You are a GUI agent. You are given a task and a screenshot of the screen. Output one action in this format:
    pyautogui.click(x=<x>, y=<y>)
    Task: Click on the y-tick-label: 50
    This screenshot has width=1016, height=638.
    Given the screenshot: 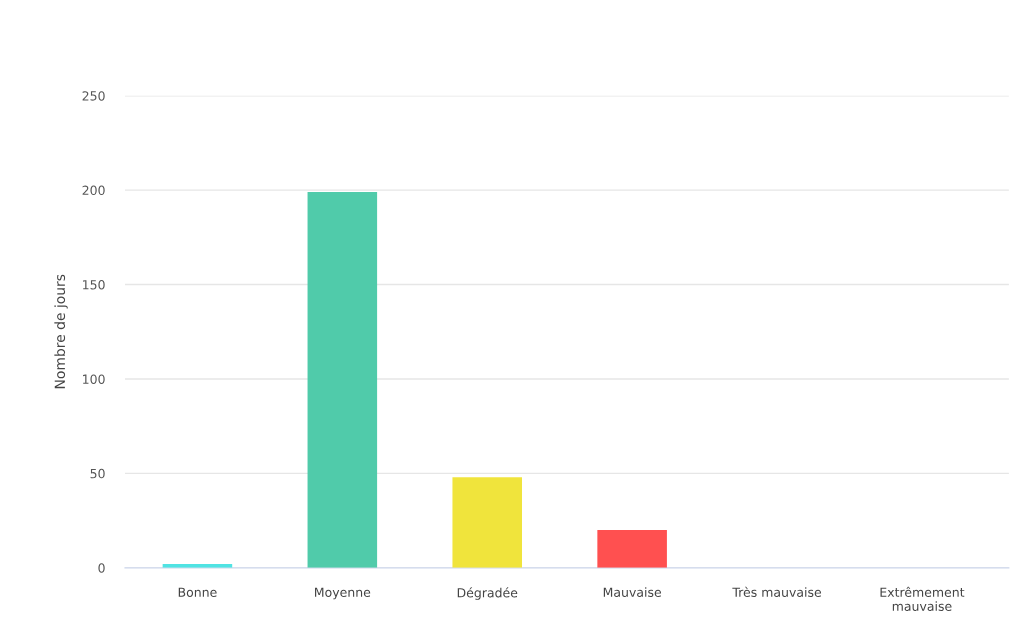 What is the action you would take?
    pyautogui.click(x=97, y=473)
    